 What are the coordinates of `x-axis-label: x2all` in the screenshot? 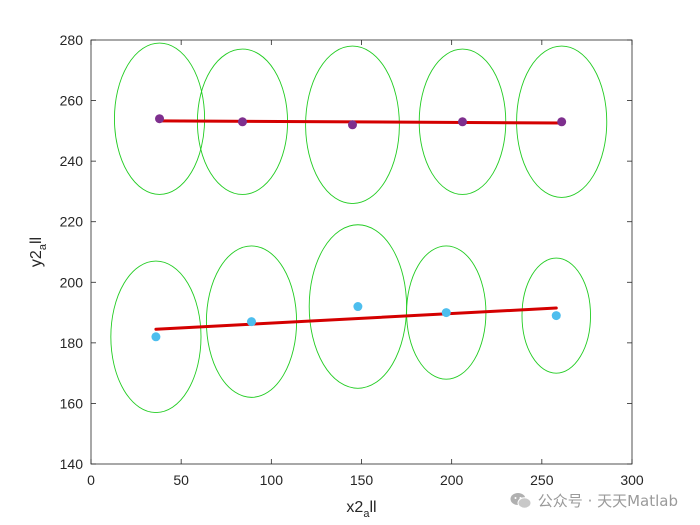 It's located at (361, 509).